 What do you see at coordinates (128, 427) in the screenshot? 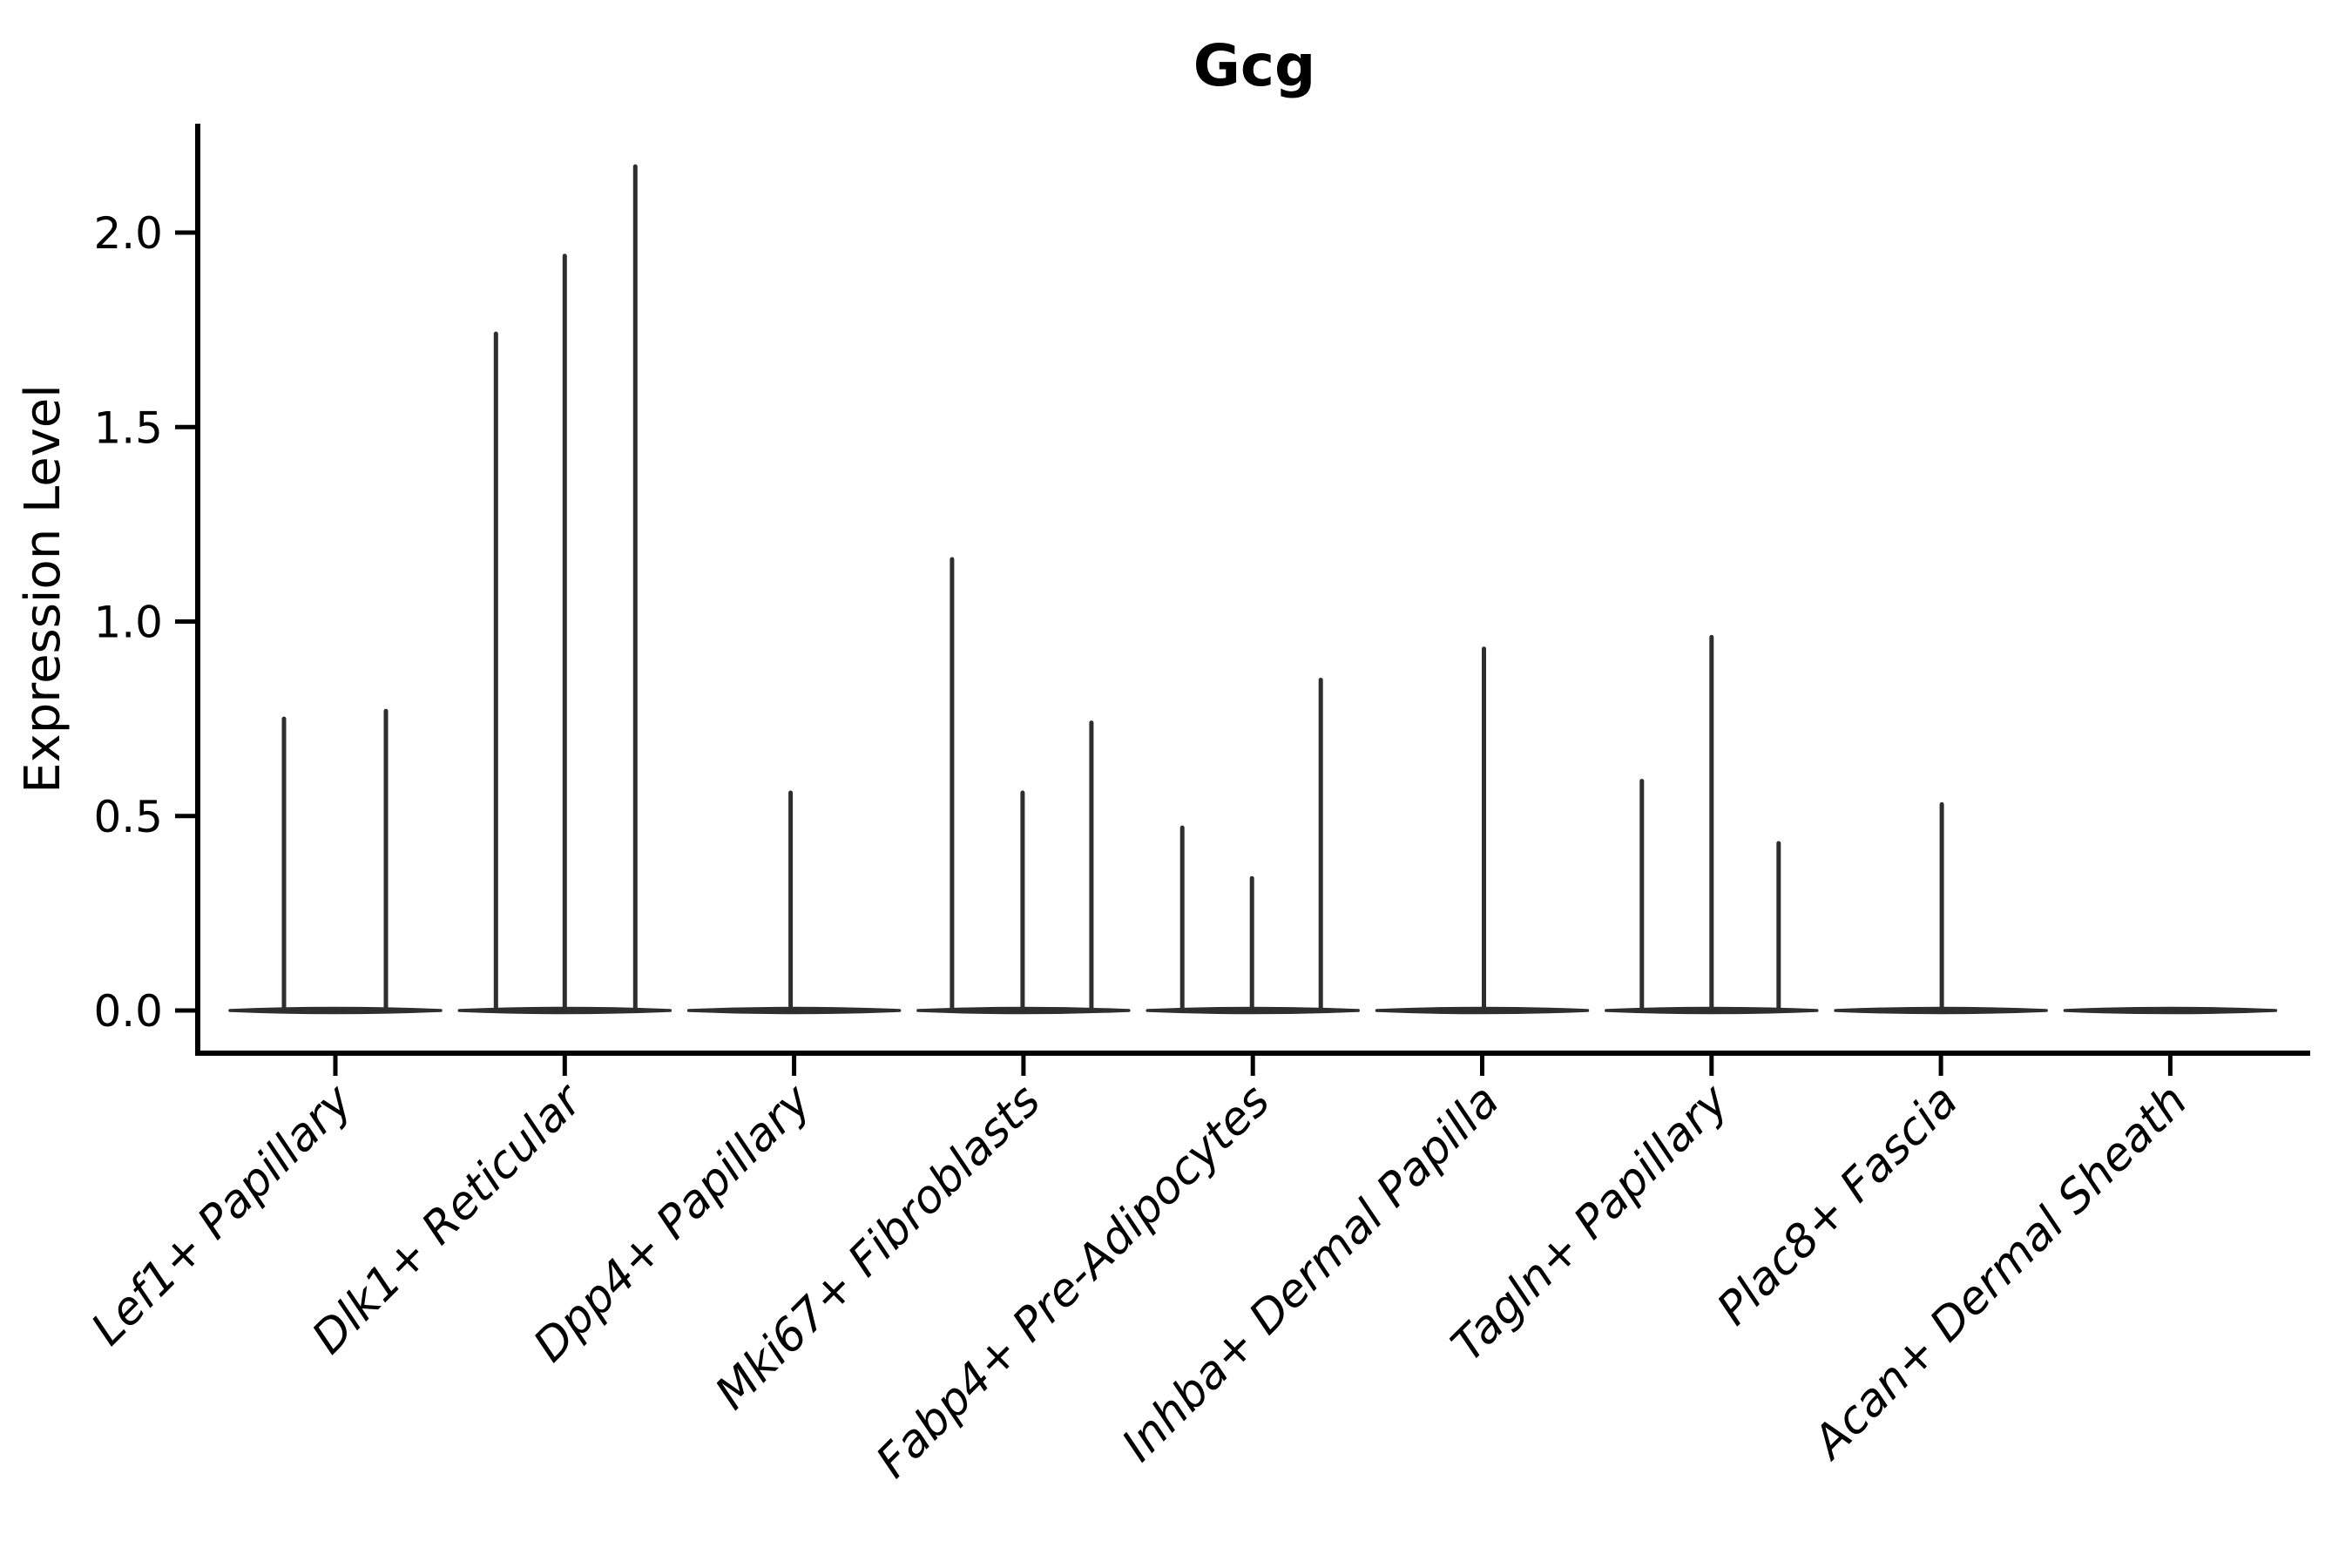
I see `y-tick-label: 1.5` at bounding box center [128, 427].